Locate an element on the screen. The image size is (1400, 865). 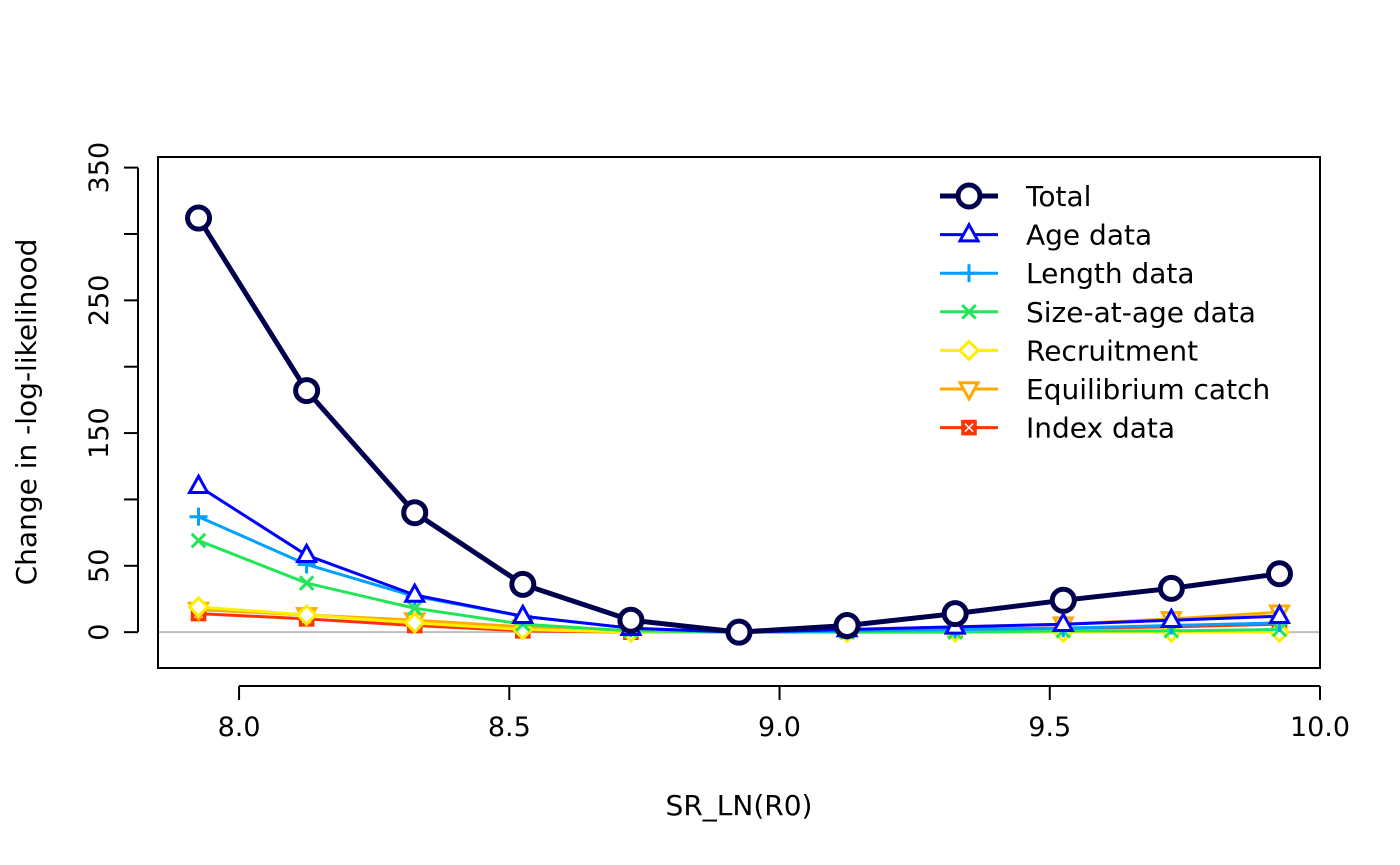
legend-item: Length data is located at coordinates (1067, 273).